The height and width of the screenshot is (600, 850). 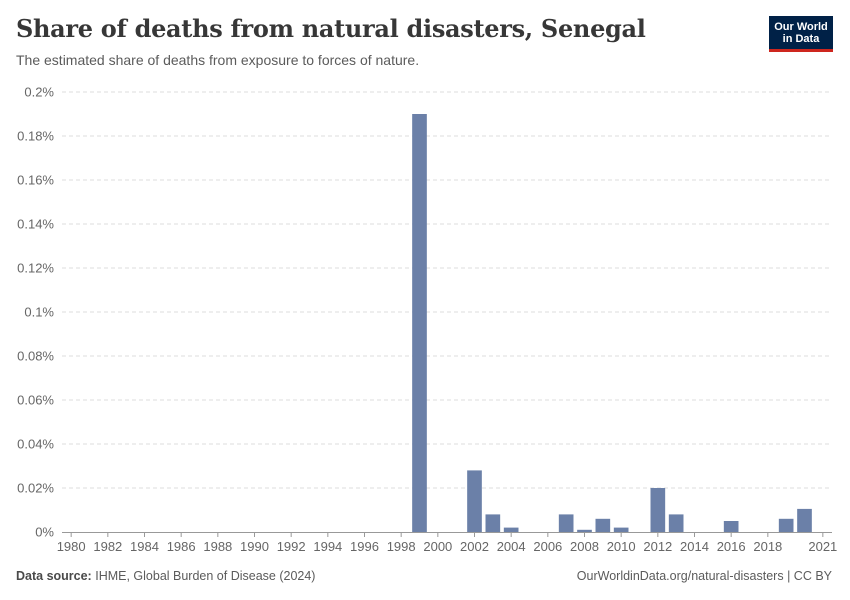 I want to click on x-tick-label: 2004, so click(x=511, y=546).